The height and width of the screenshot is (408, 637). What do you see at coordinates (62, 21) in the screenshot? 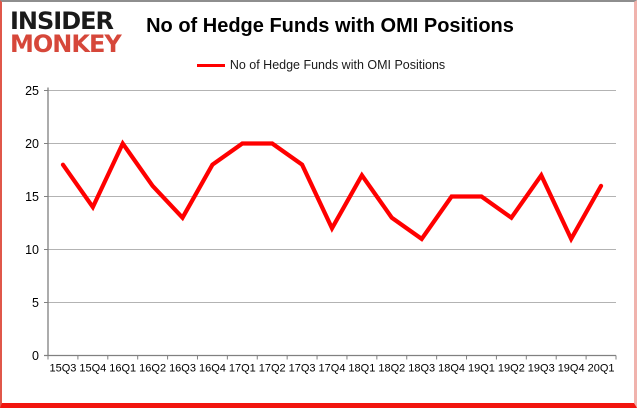
I see `logo-line1: INSIDER` at bounding box center [62, 21].